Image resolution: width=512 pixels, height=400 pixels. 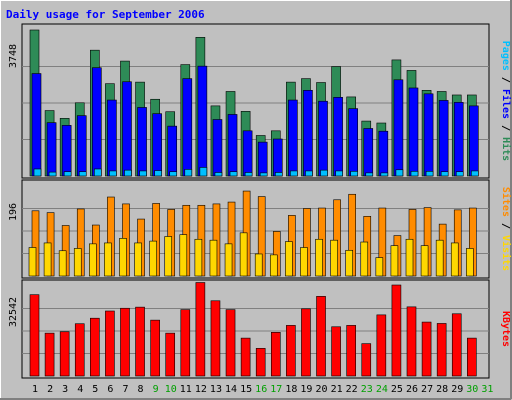 What do you see at coordinates (505, 56) in the screenshot?
I see `legend-entry: Pages` at bounding box center [505, 56].